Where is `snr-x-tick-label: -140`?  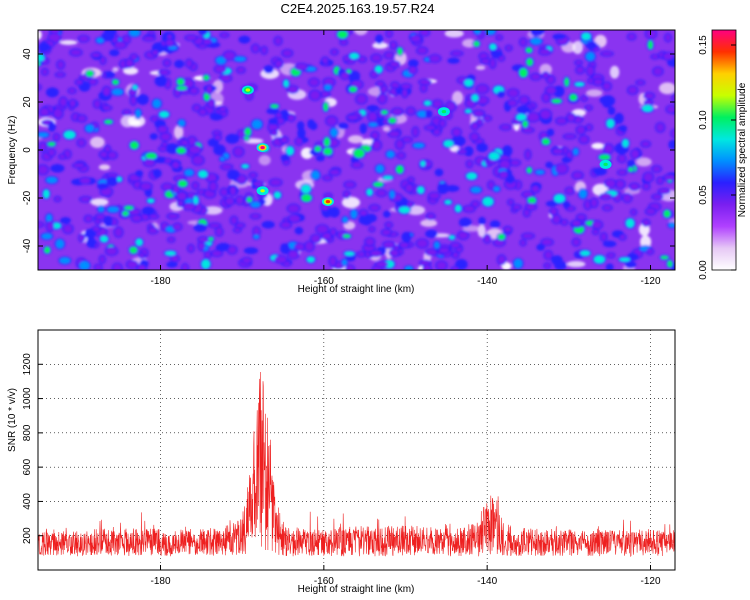
snr-x-tick-label: -140 is located at coordinates (487, 581).